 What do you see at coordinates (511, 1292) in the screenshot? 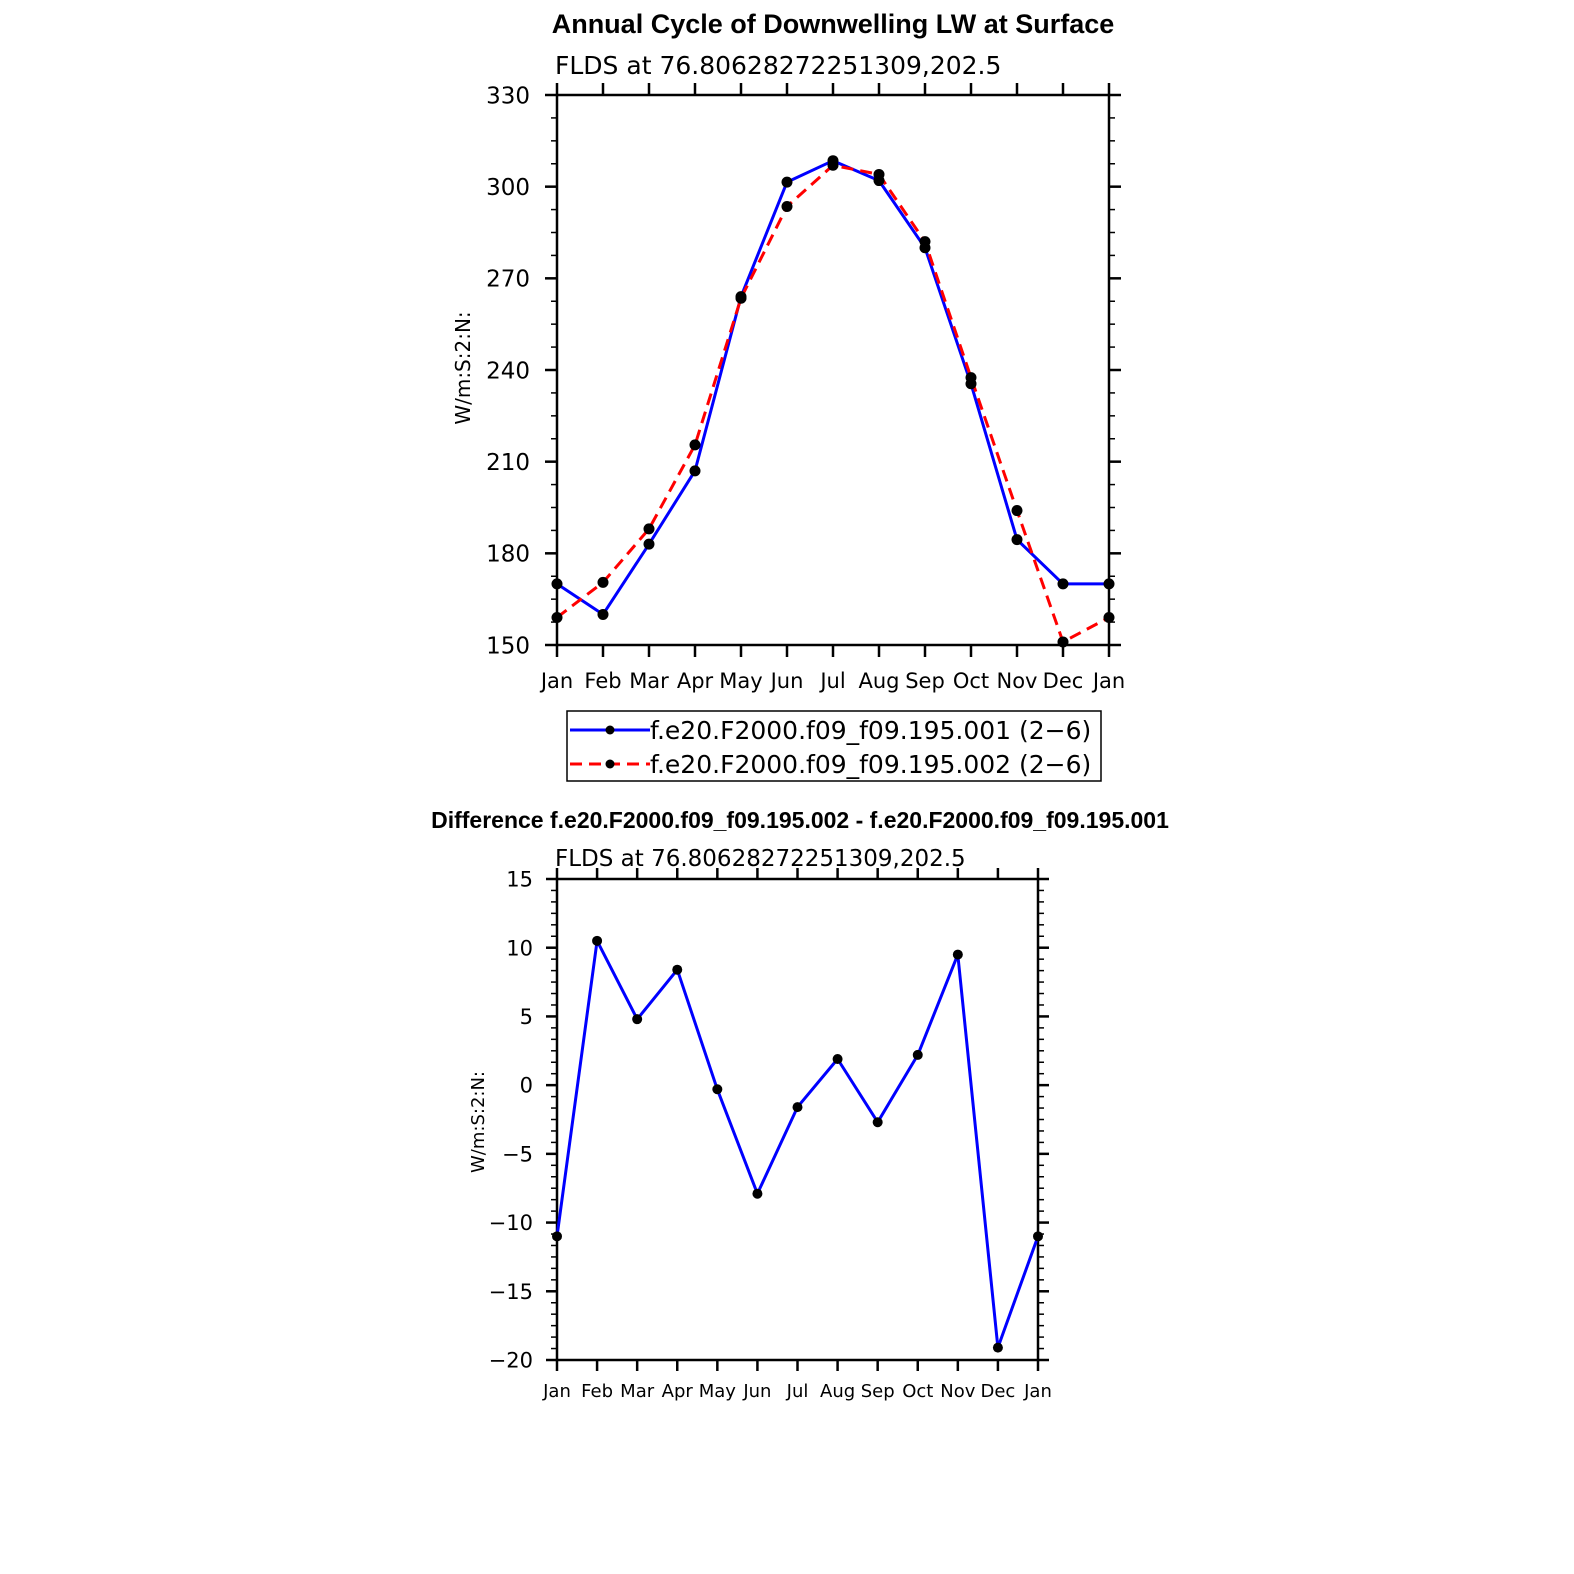
I see `y-tick-label: −15` at bounding box center [511, 1292].